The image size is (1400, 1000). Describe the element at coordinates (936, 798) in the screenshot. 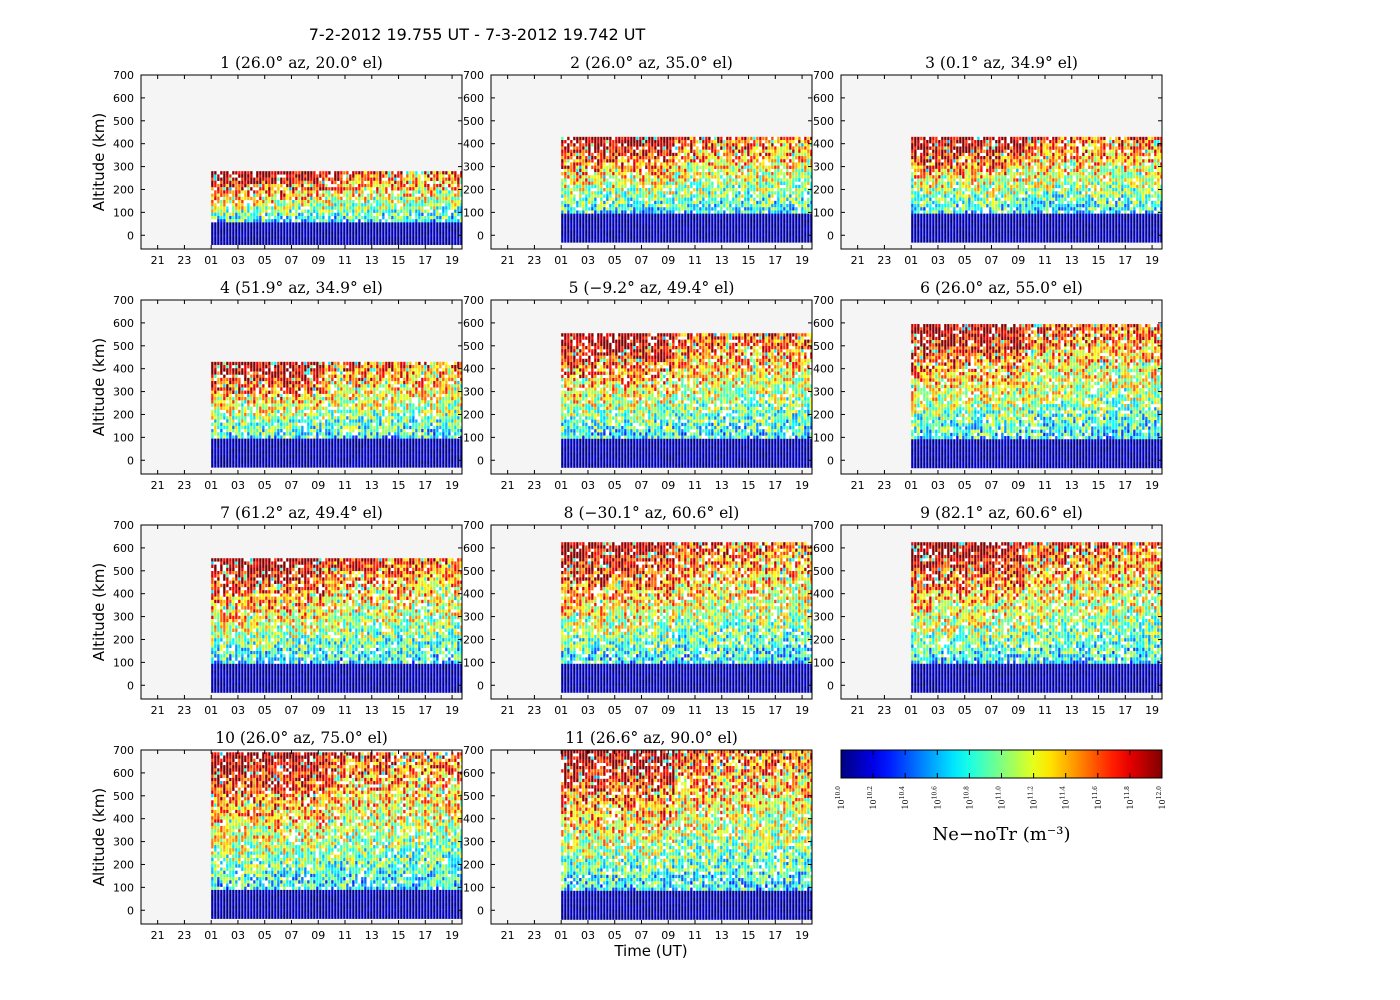

I see `colorbar-tick-label: 1010.6` at that location.